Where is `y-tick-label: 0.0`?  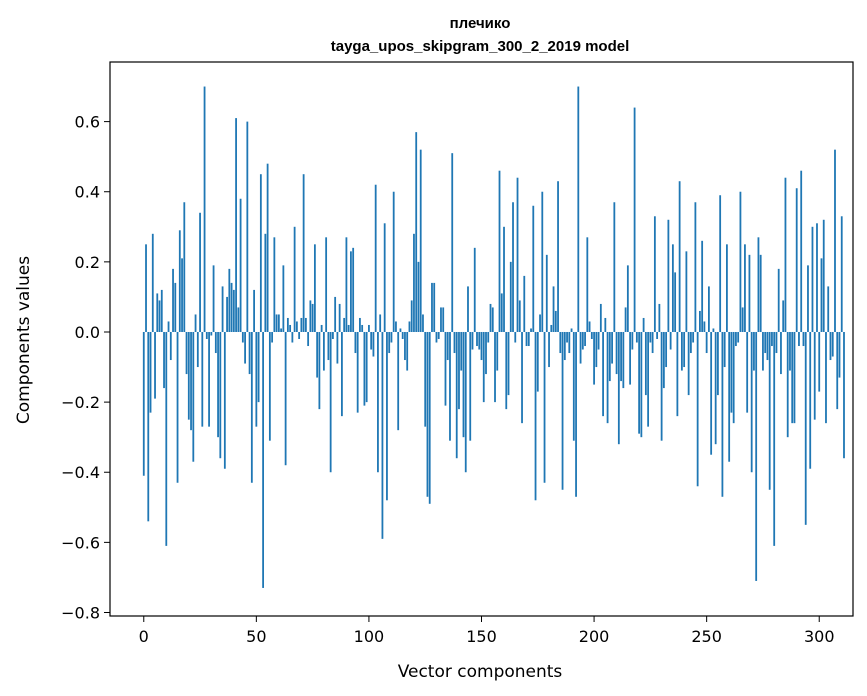
y-tick-label: 0.0 is located at coordinates (87, 332).